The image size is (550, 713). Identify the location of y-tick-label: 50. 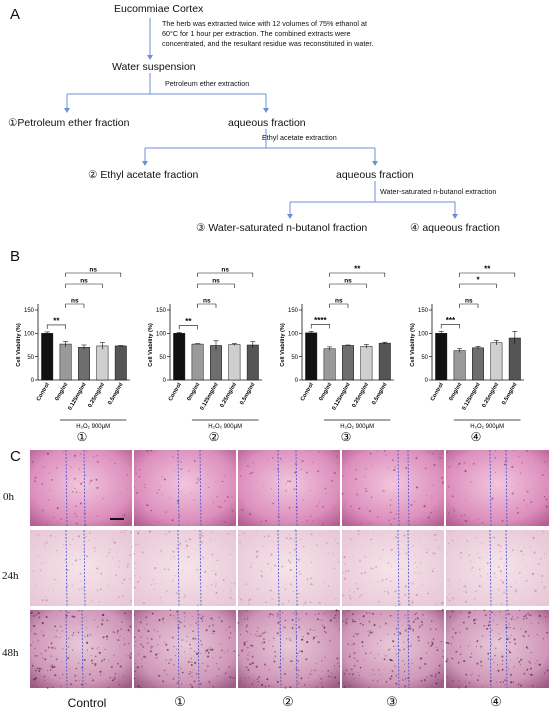
(294, 358).